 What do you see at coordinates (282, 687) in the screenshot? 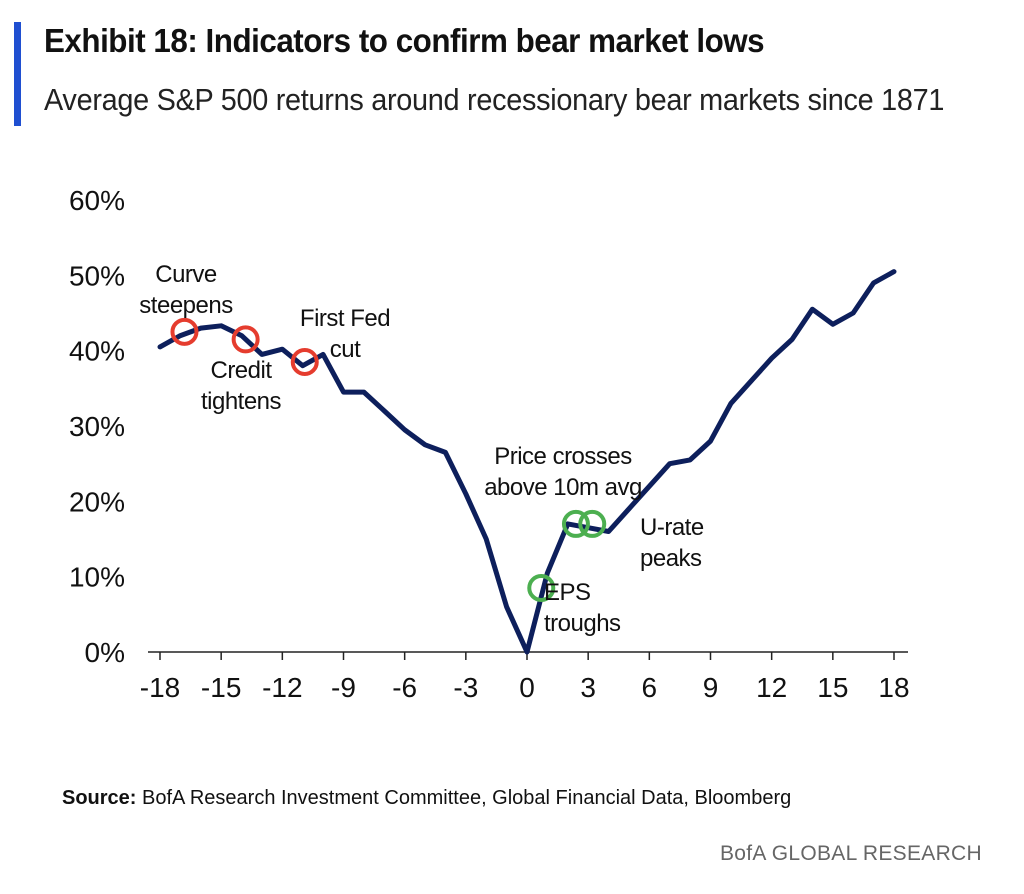
I see `x-tick-label: -12` at bounding box center [282, 687].